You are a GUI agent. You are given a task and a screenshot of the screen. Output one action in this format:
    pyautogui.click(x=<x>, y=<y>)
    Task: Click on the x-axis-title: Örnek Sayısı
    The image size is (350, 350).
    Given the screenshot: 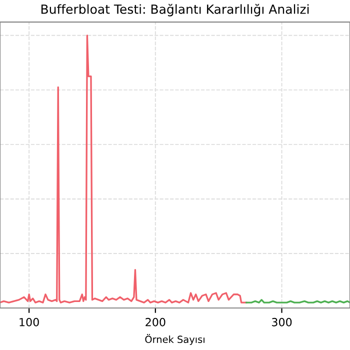 What is the action you would take?
    pyautogui.click(x=174, y=339)
    